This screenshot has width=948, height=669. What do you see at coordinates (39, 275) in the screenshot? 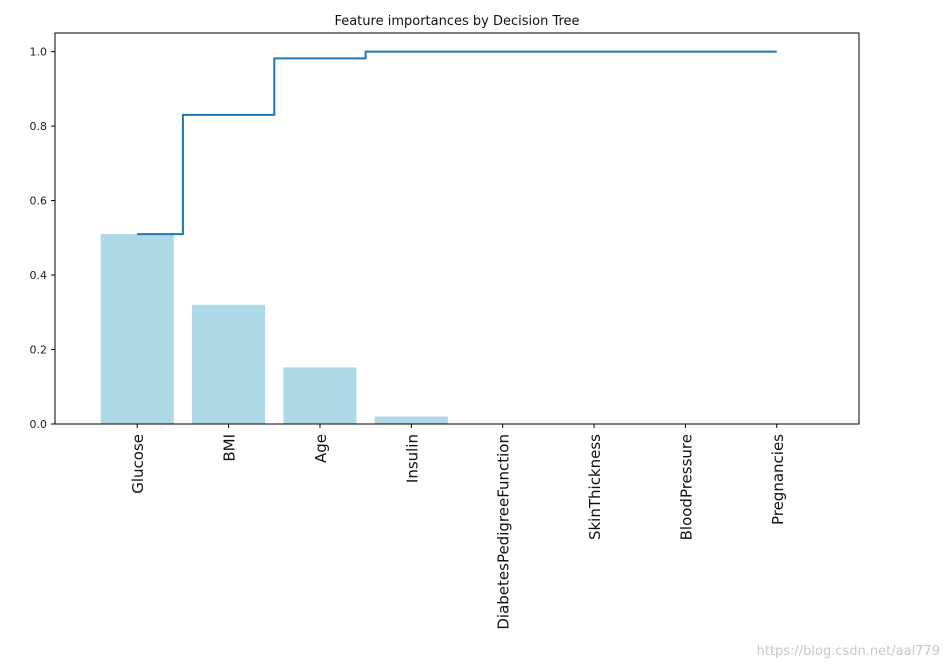
I see `y-tick-label: 0.4` at bounding box center [39, 275].